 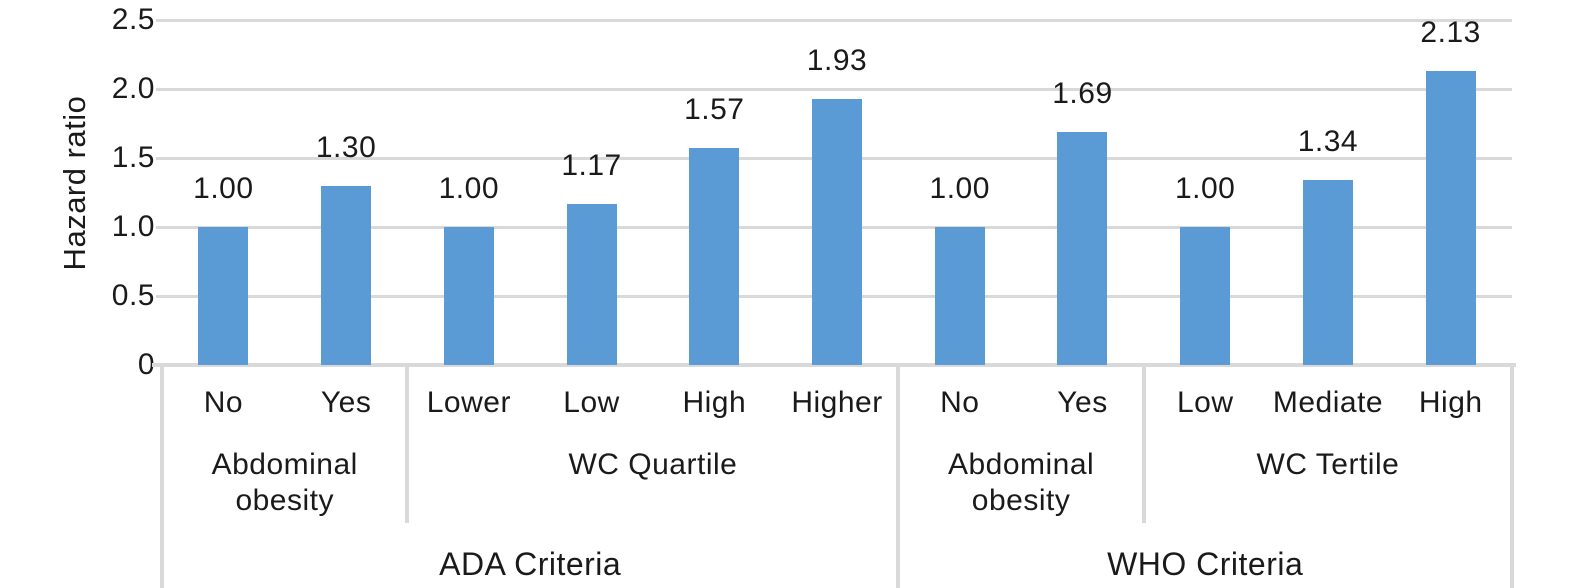 What do you see at coordinates (834, 20) in the screenshot?
I see `gridline-2.5` at bounding box center [834, 20].